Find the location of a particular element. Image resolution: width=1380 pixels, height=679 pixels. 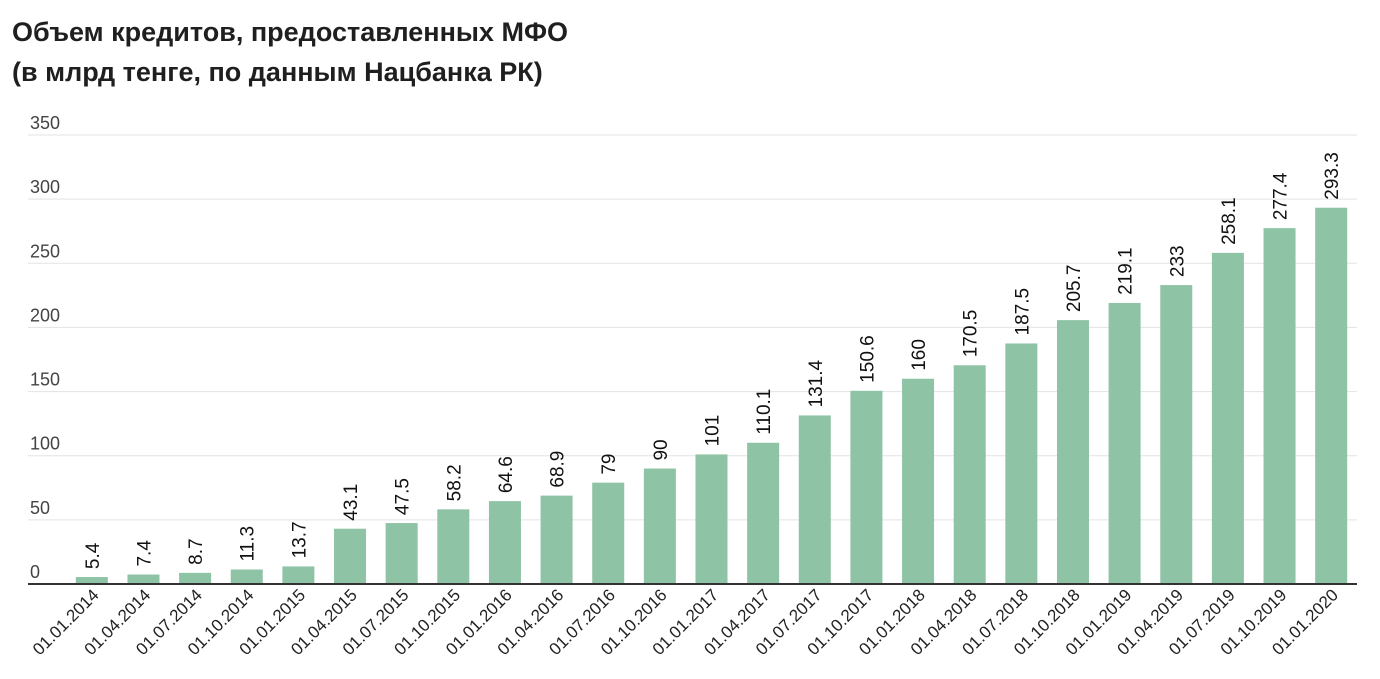

data-label: 293.3 is located at coordinates (1332, 176).